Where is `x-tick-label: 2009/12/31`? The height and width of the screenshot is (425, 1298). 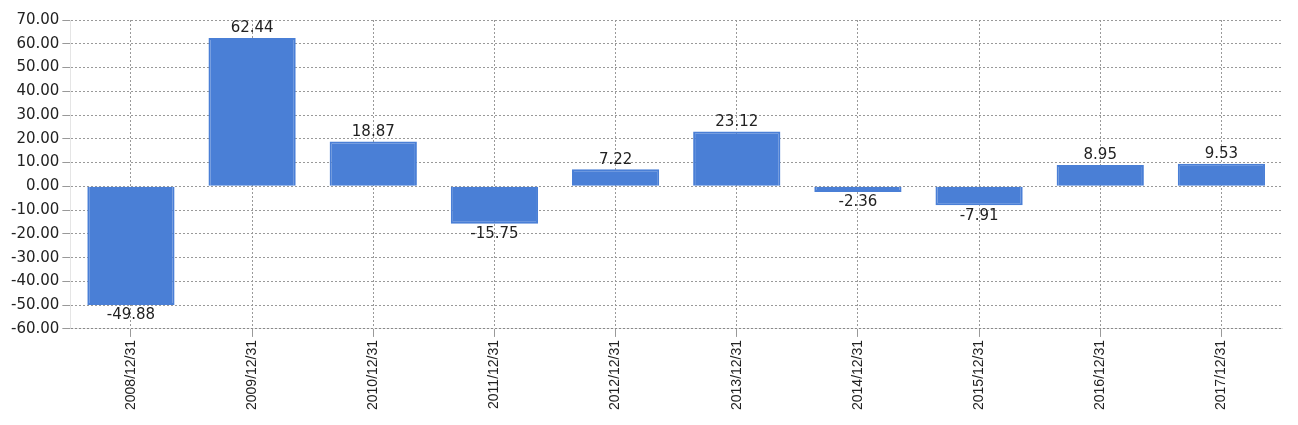 x-tick-label: 2009/12/31 is located at coordinates (250, 375).